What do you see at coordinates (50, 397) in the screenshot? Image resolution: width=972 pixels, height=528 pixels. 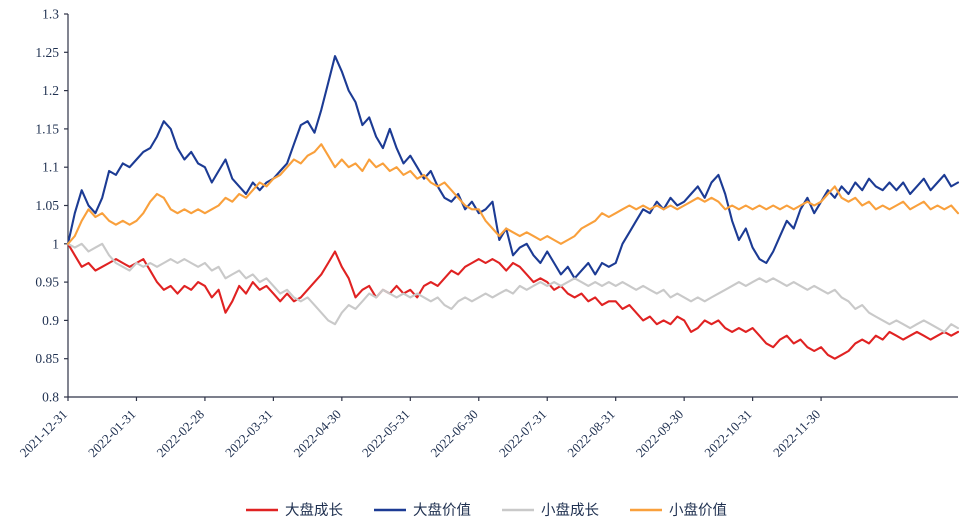 I see `y-tick-label: 0.8` at bounding box center [50, 397].